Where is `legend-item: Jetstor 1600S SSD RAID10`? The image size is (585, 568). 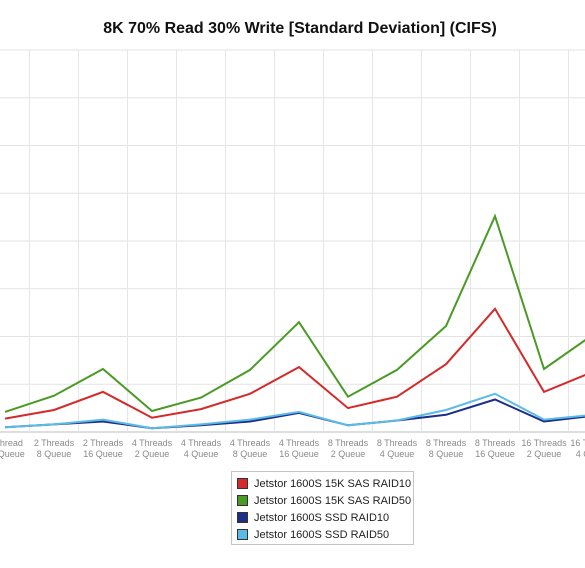
legend-item: Jetstor 1600S SSD RAID10 is located at coordinates (325, 517).